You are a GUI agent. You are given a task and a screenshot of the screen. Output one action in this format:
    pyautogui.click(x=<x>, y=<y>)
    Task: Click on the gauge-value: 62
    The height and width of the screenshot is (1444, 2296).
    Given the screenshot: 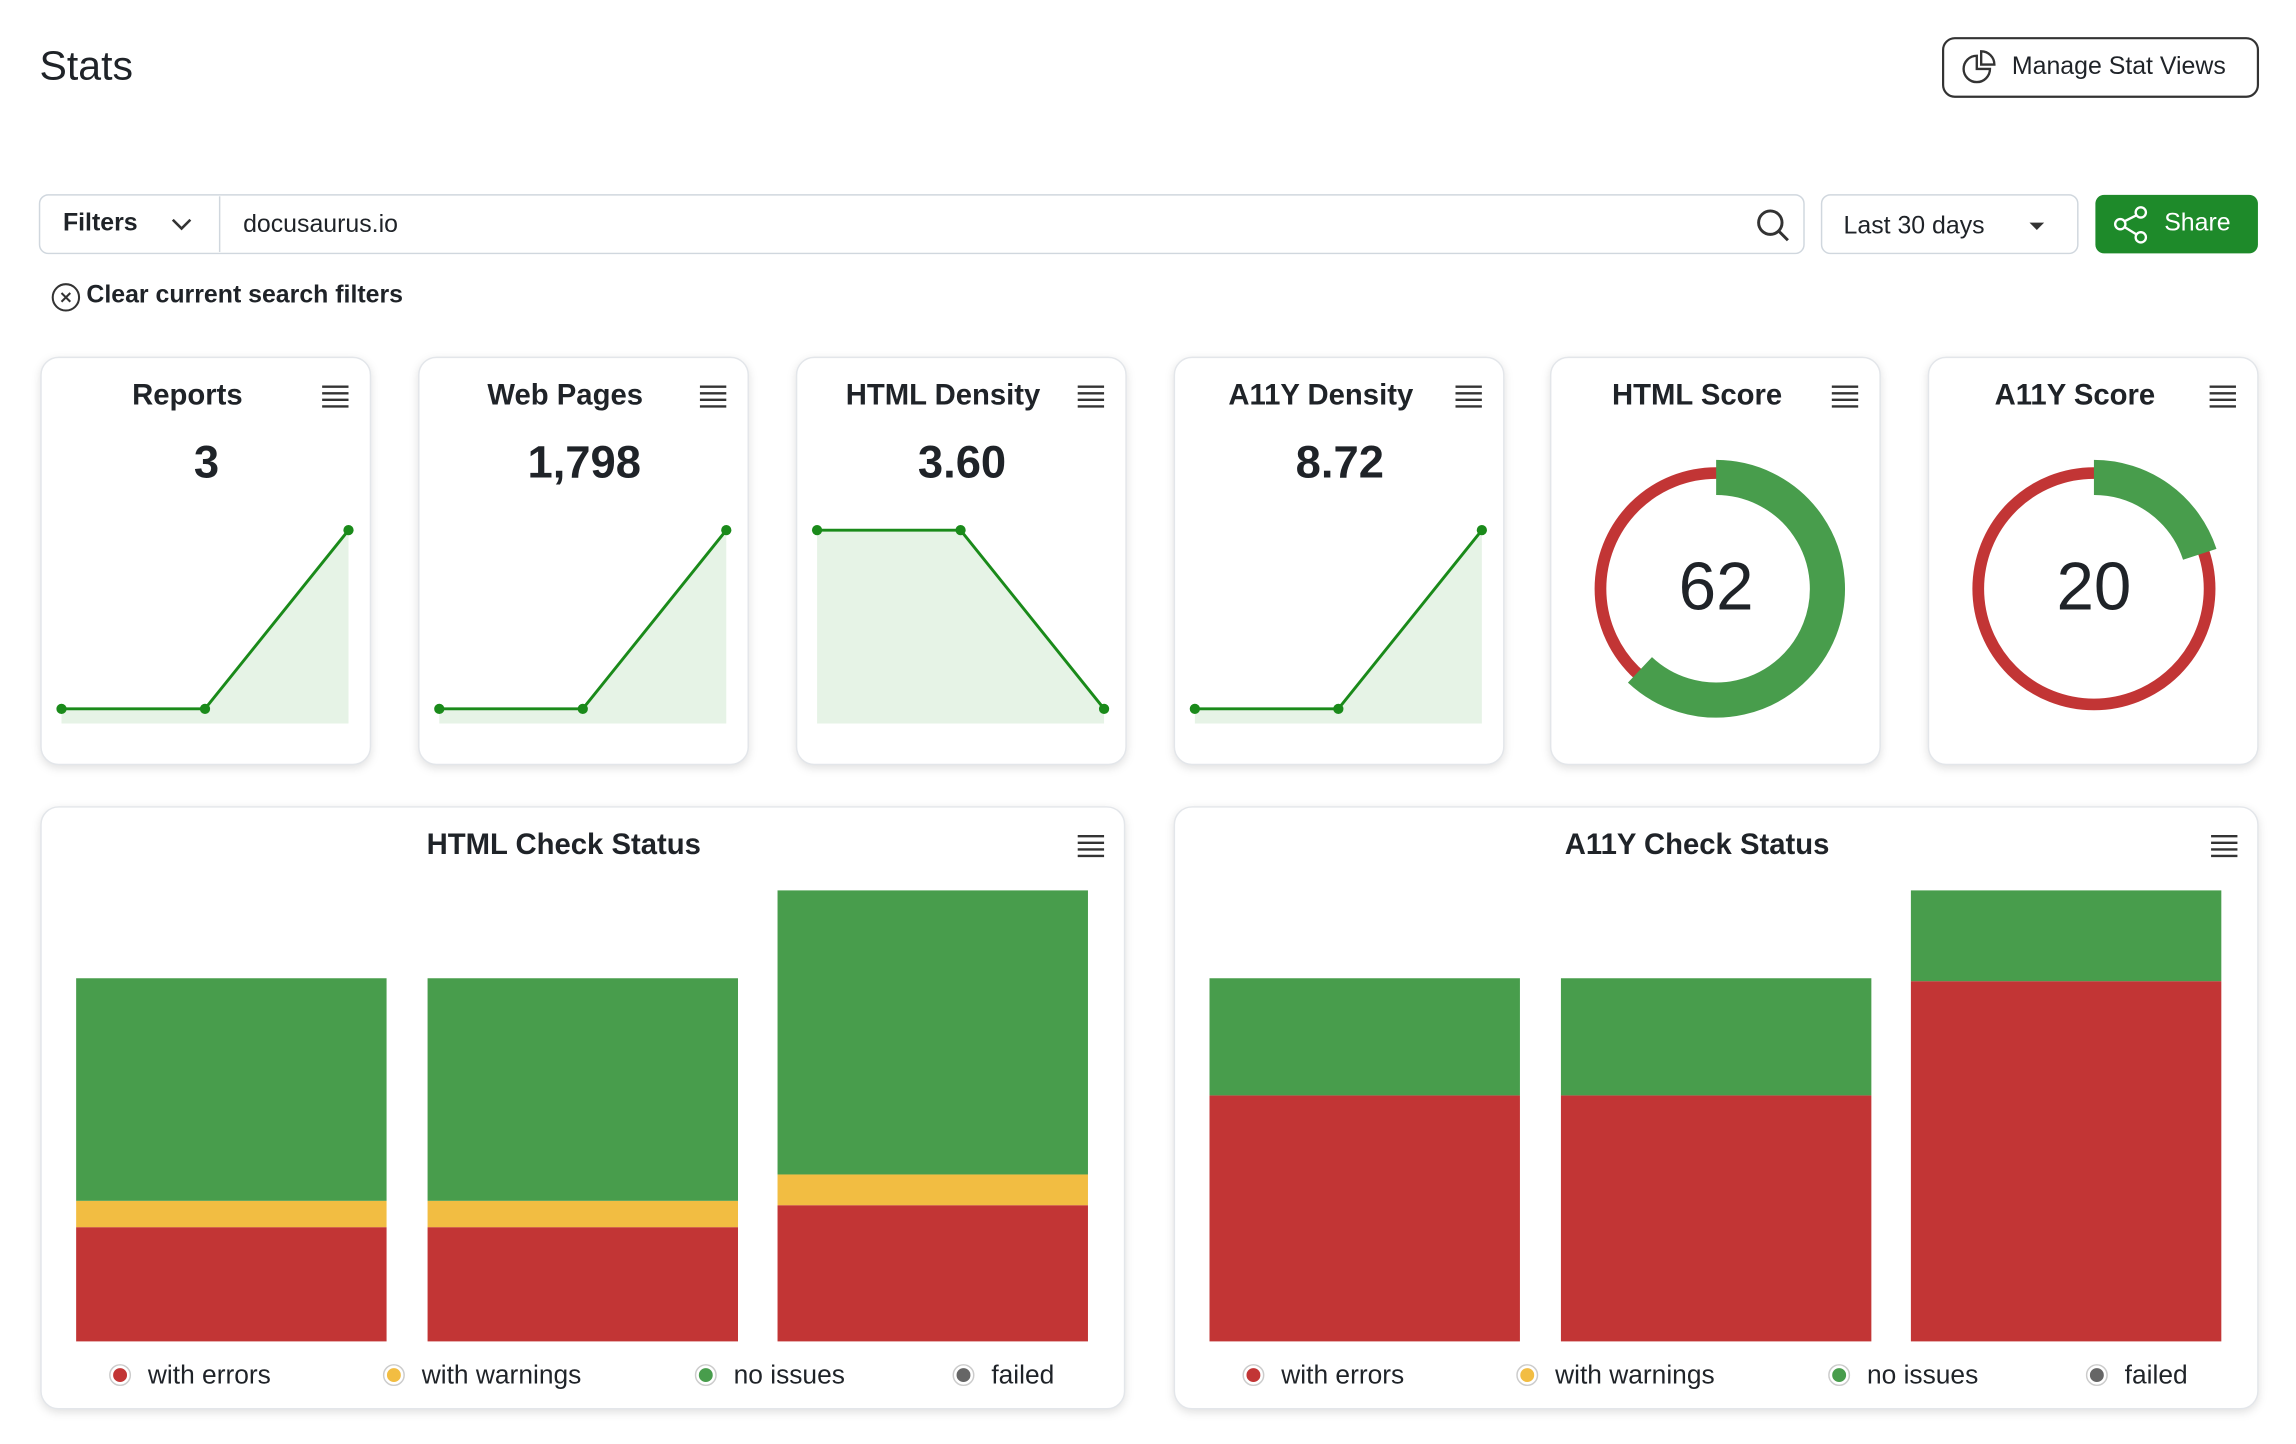 What is the action you would take?
    pyautogui.click(x=1716, y=586)
    